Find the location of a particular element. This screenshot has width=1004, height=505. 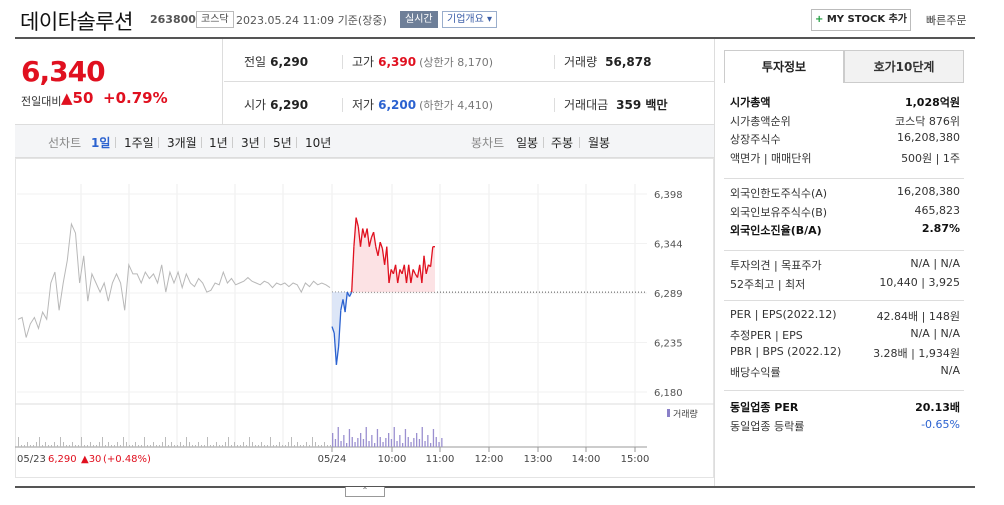

up-triangle-icon: ▲ is located at coordinates (67, 98).